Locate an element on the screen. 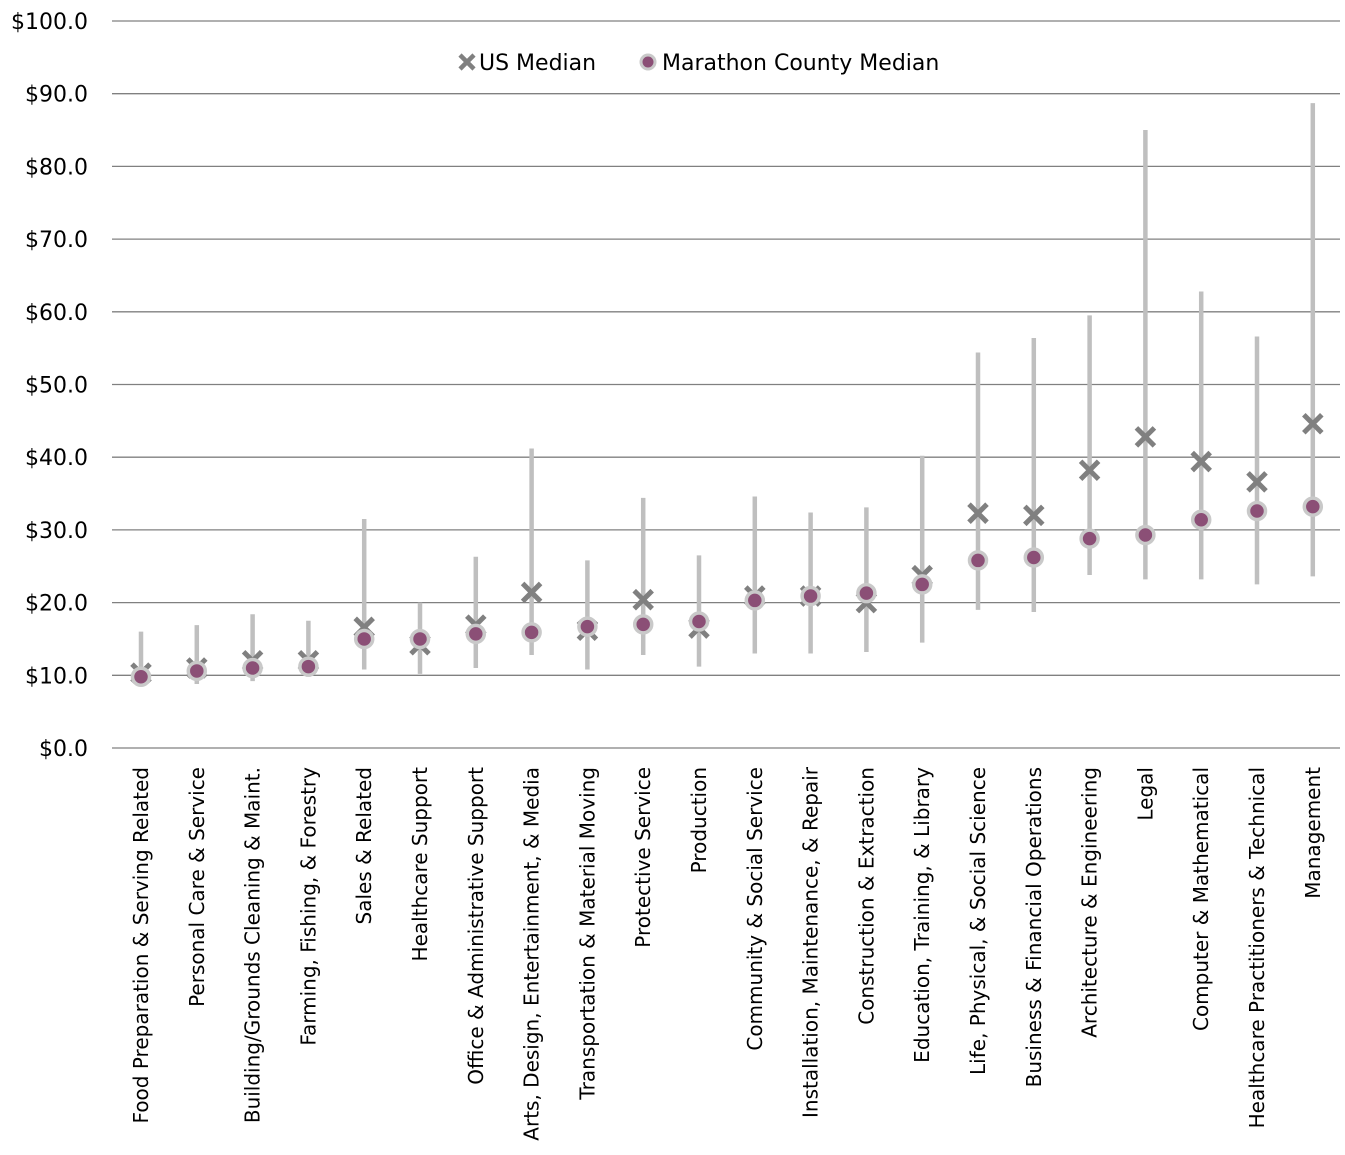 The height and width of the screenshot is (1155, 1345). y-tick-label: $60.0 is located at coordinates (56, 313).